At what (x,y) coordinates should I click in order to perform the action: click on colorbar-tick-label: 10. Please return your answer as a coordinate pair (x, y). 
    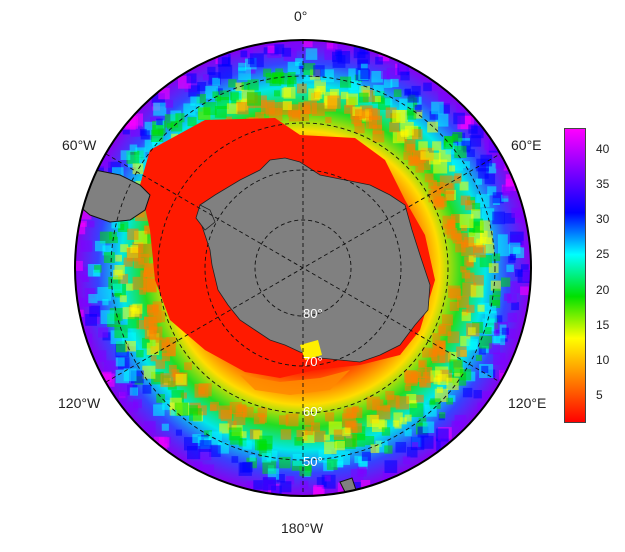
    Looking at the image, I should click on (603, 359).